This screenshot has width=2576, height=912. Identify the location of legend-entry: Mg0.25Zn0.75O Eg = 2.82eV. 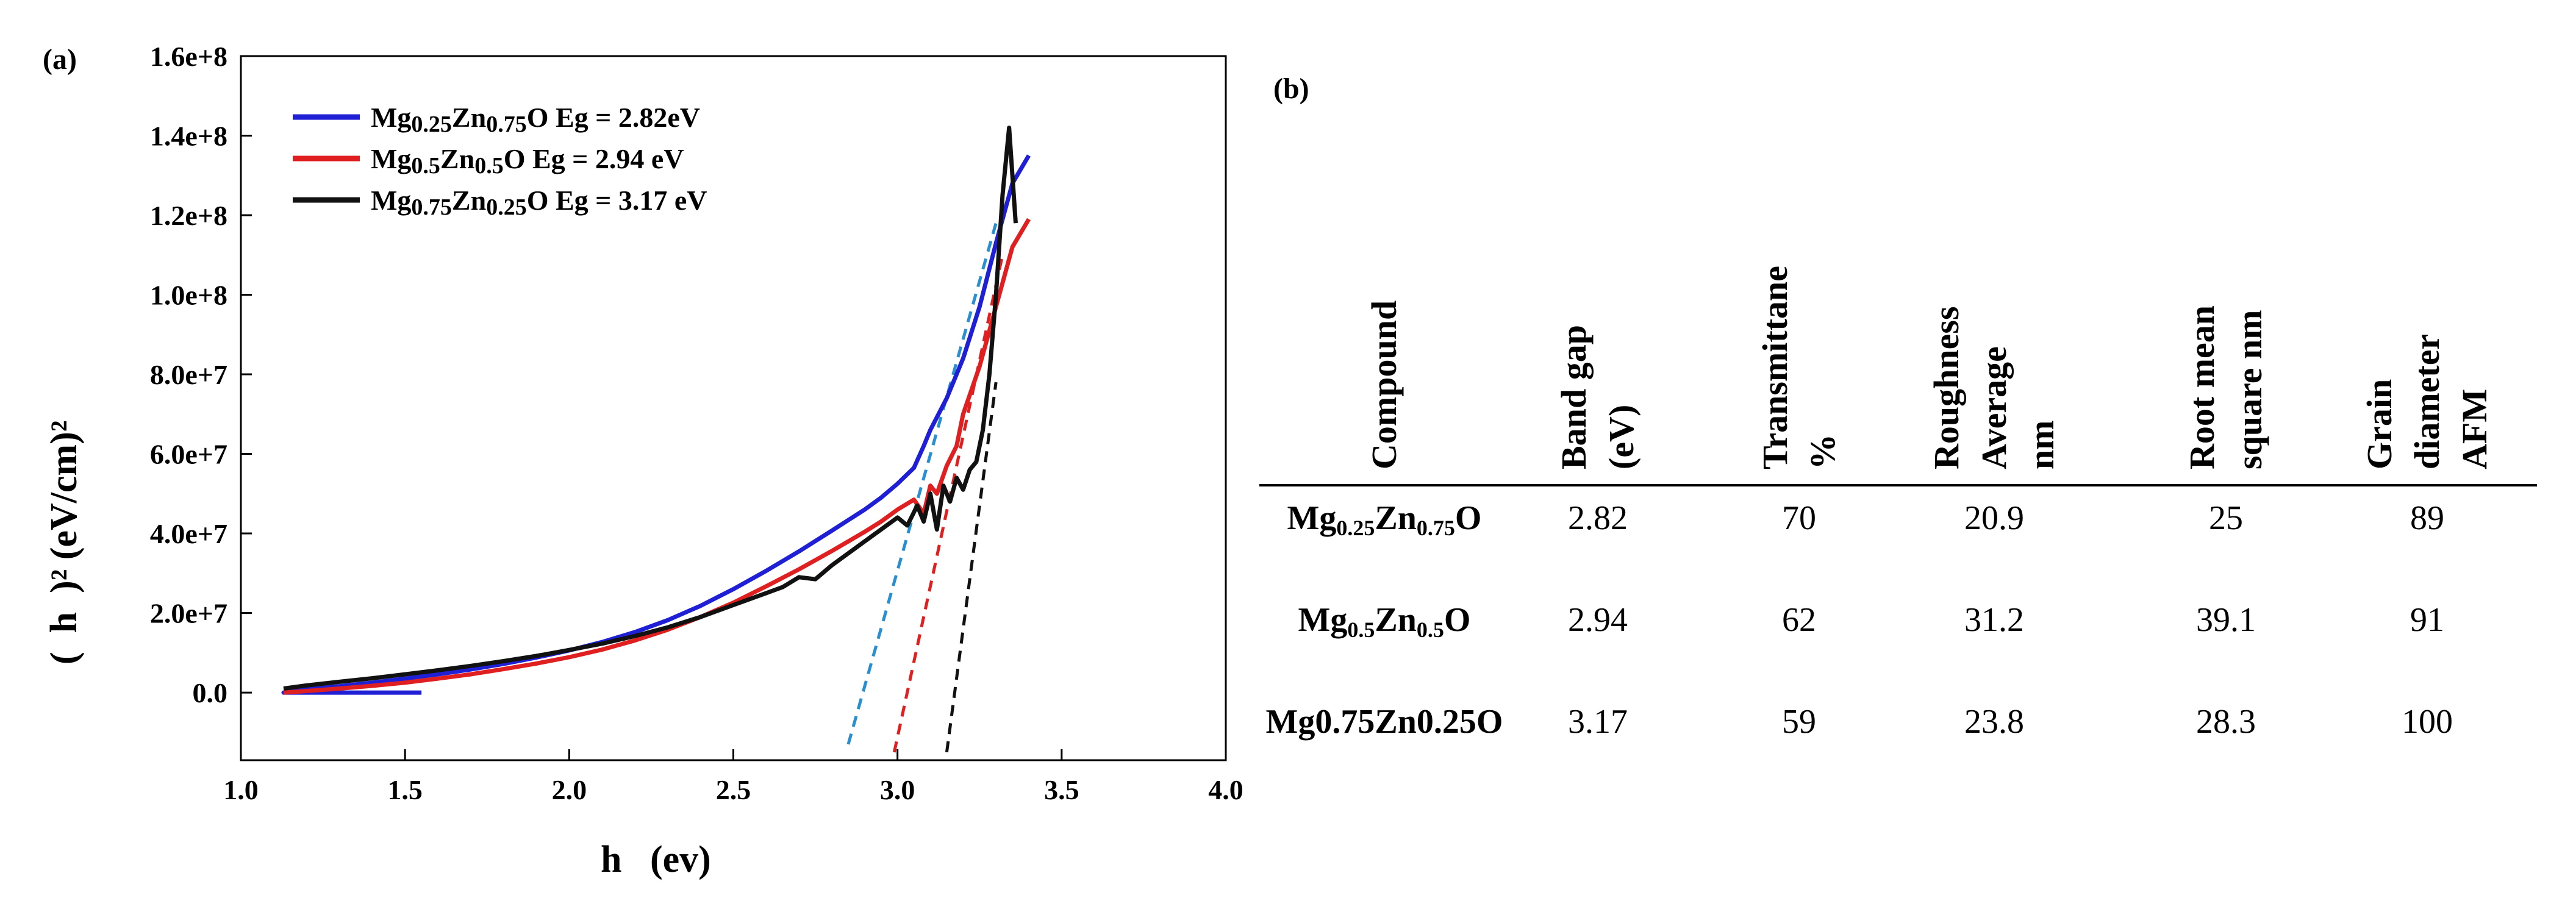
(535, 119).